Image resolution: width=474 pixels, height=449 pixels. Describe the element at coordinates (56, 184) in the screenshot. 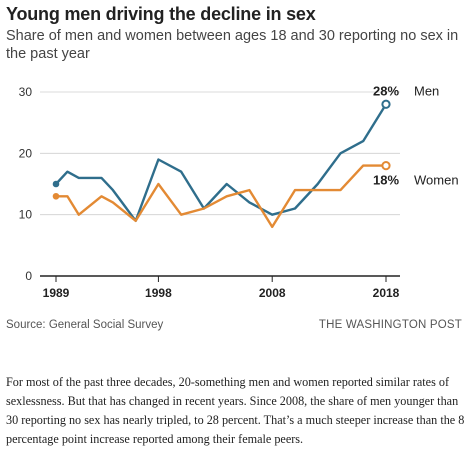

I see `start-point-men` at that location.